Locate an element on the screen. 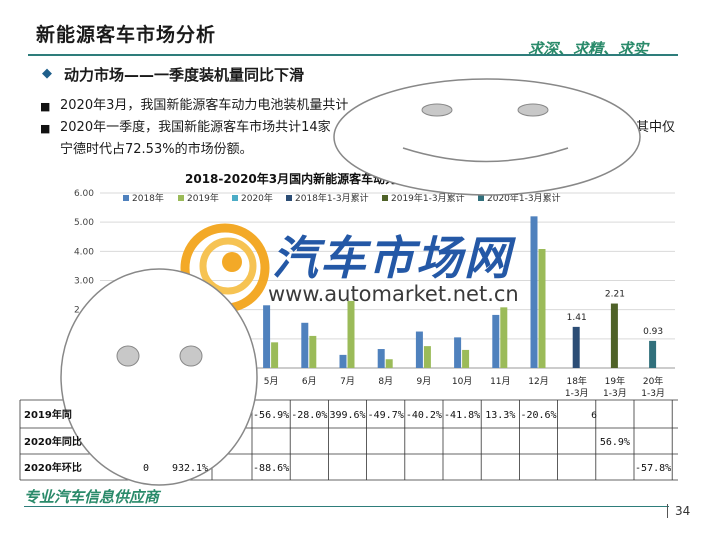 This screenshot has height=535, width=708. y-tick-label: 4.00 is located at coordinates (84, 252).